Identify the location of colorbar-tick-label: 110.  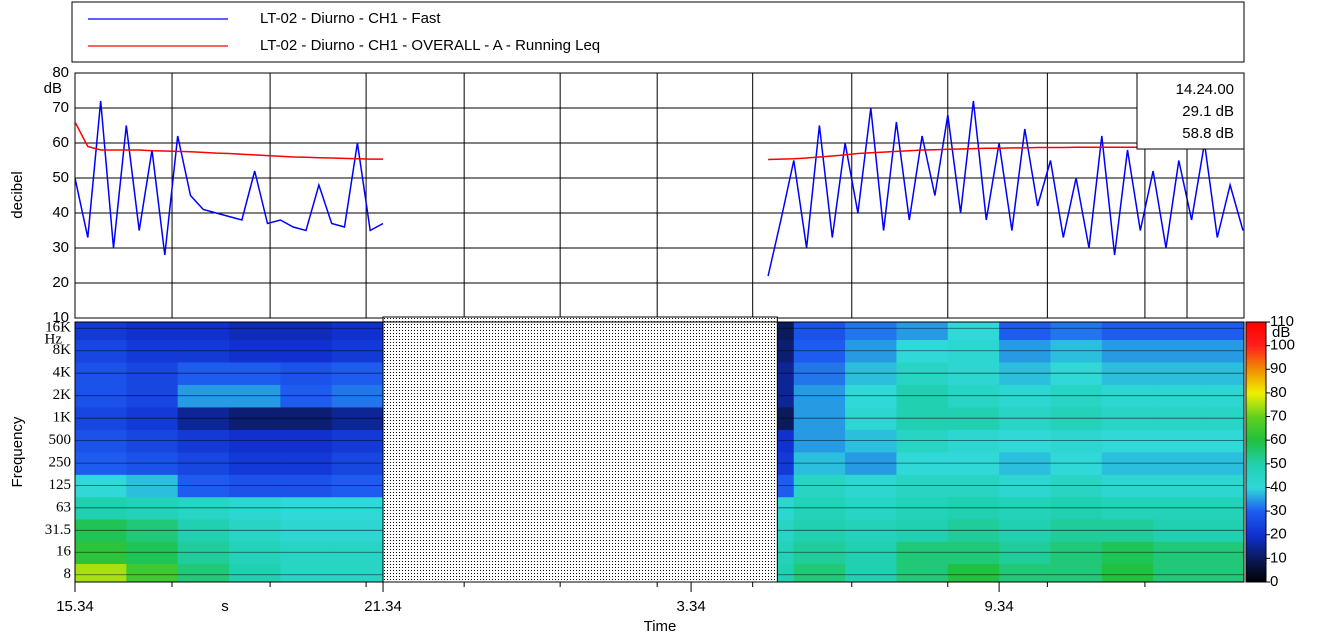
(1282, 321).